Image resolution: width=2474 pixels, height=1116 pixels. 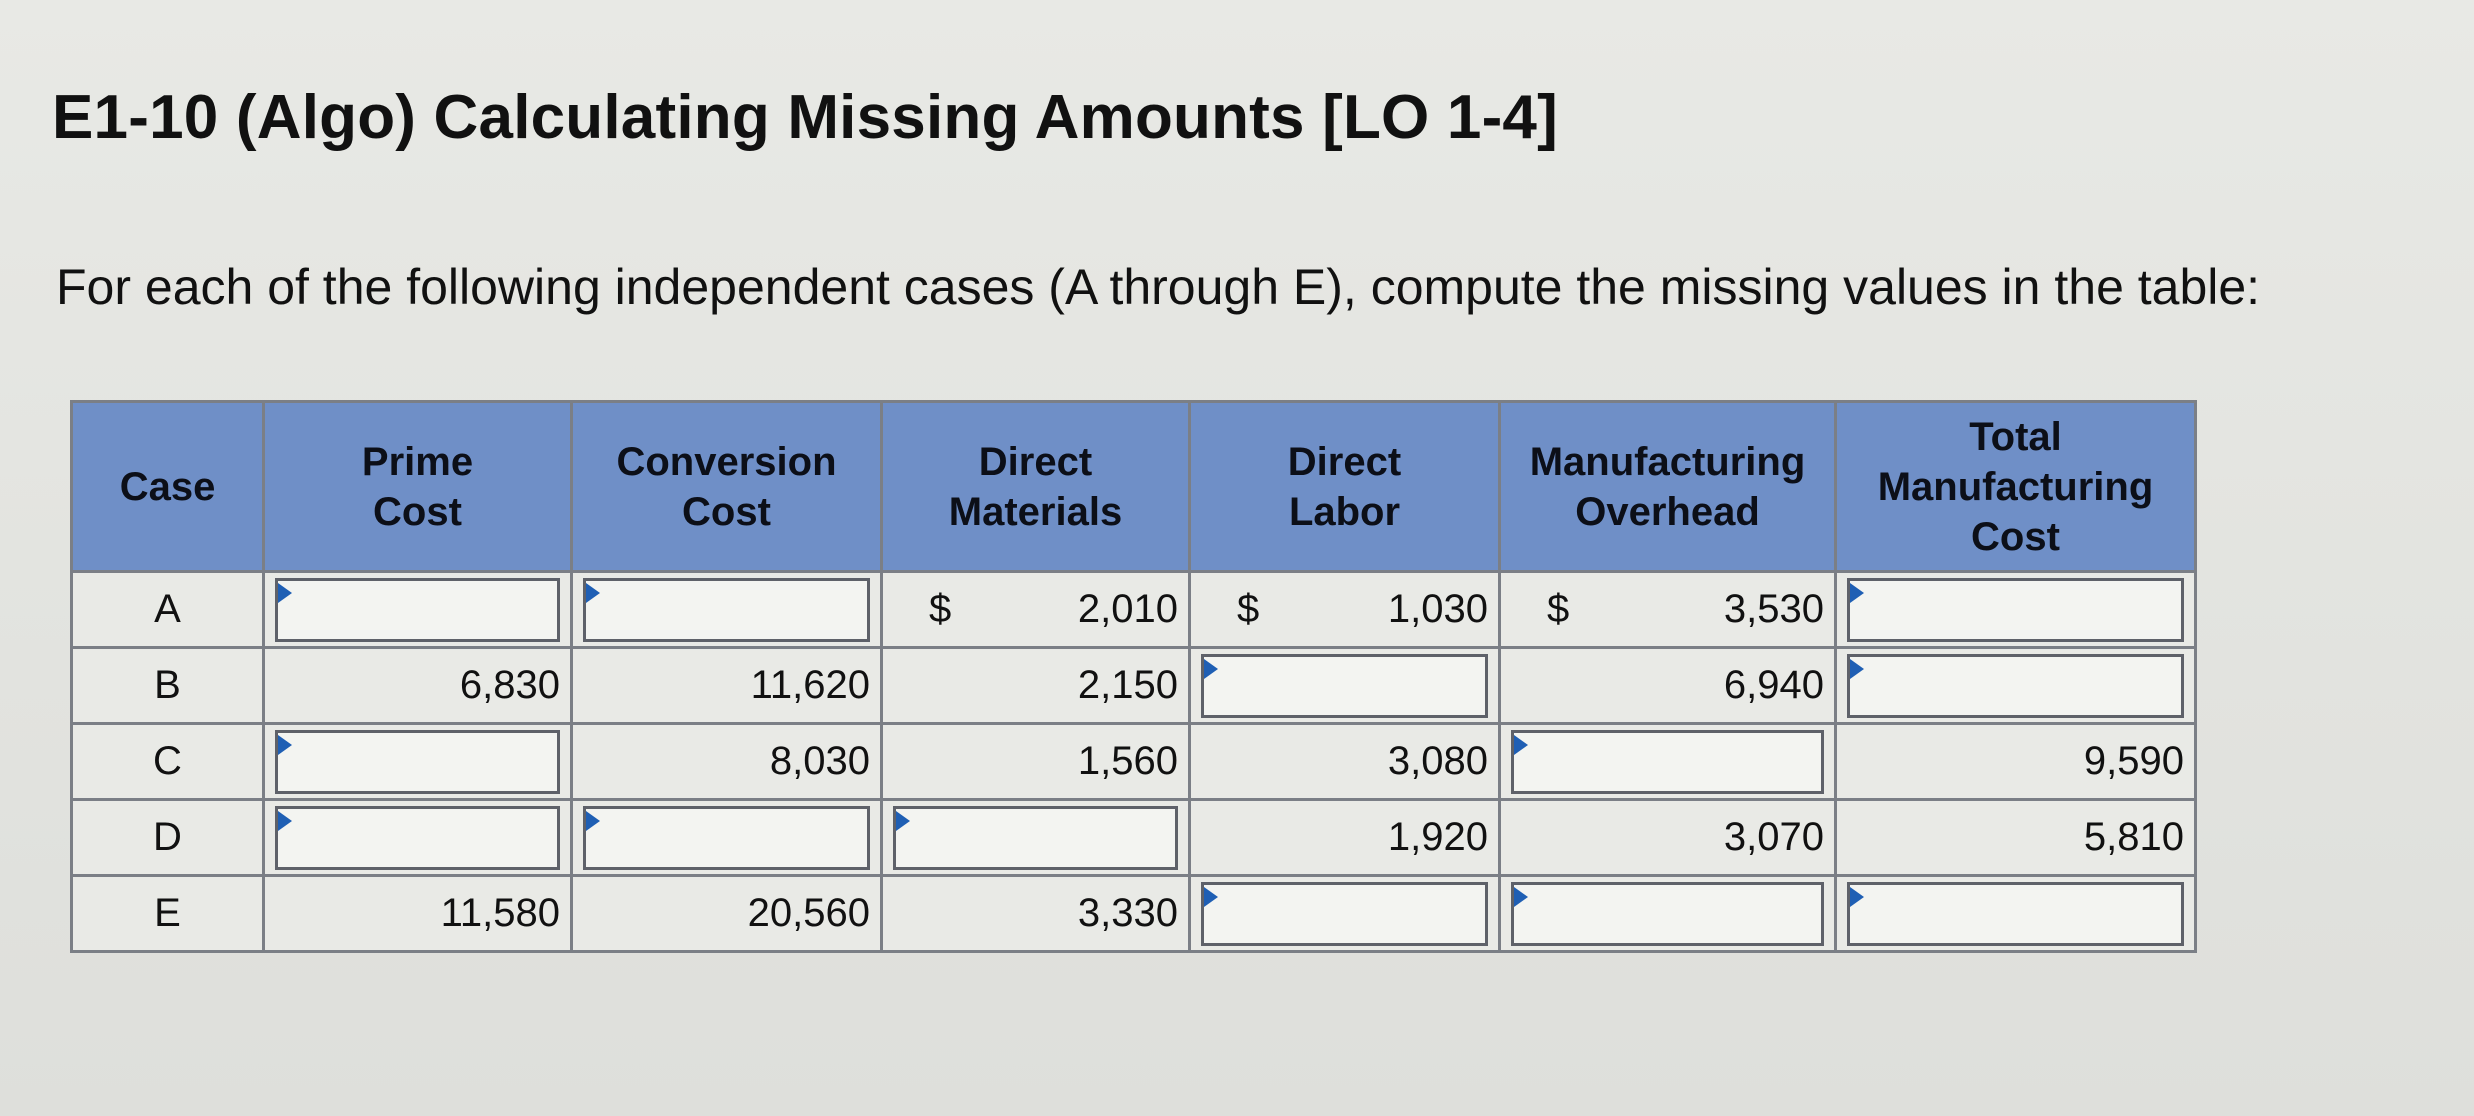 I want to click on manufacturing-overhead-value: 6,940, so click(x=1773, y=685).